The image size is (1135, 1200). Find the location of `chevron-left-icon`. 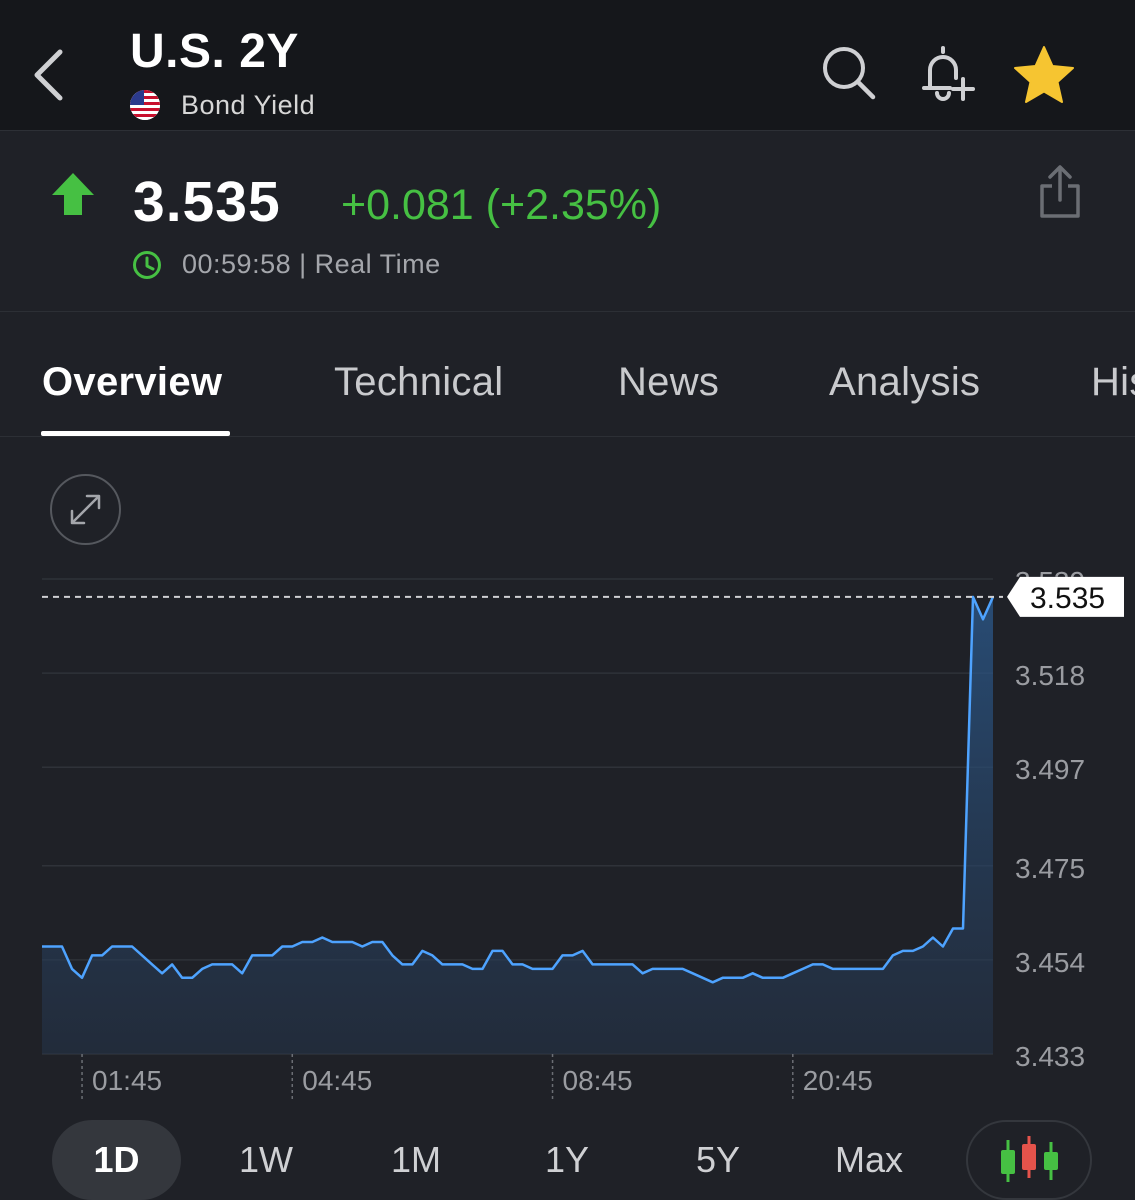

chevron-left-icon is located at coordinates (48, 75).